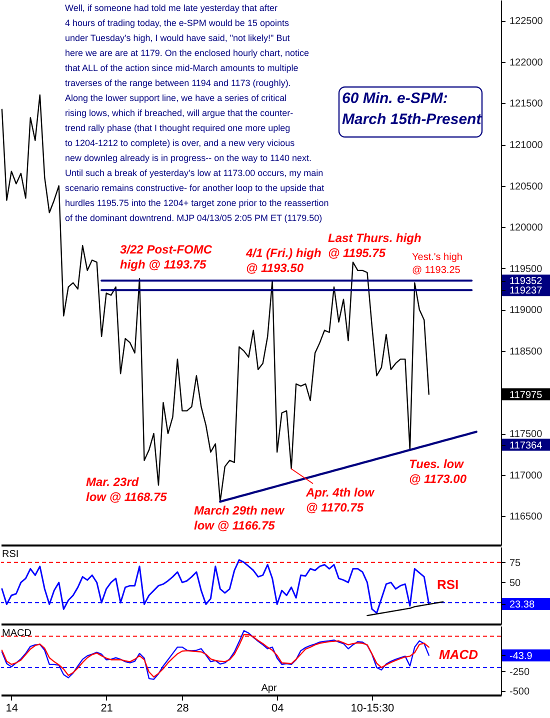  I want to click on chart-title: RSI, so click(10, 554).